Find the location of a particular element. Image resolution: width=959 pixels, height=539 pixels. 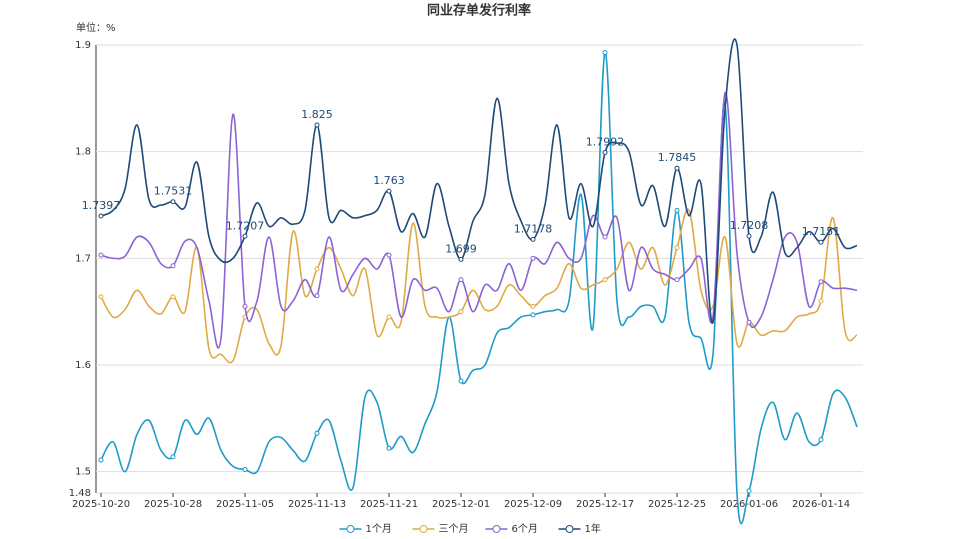

data-label: 1.825 is located at coordinates (317, 114).